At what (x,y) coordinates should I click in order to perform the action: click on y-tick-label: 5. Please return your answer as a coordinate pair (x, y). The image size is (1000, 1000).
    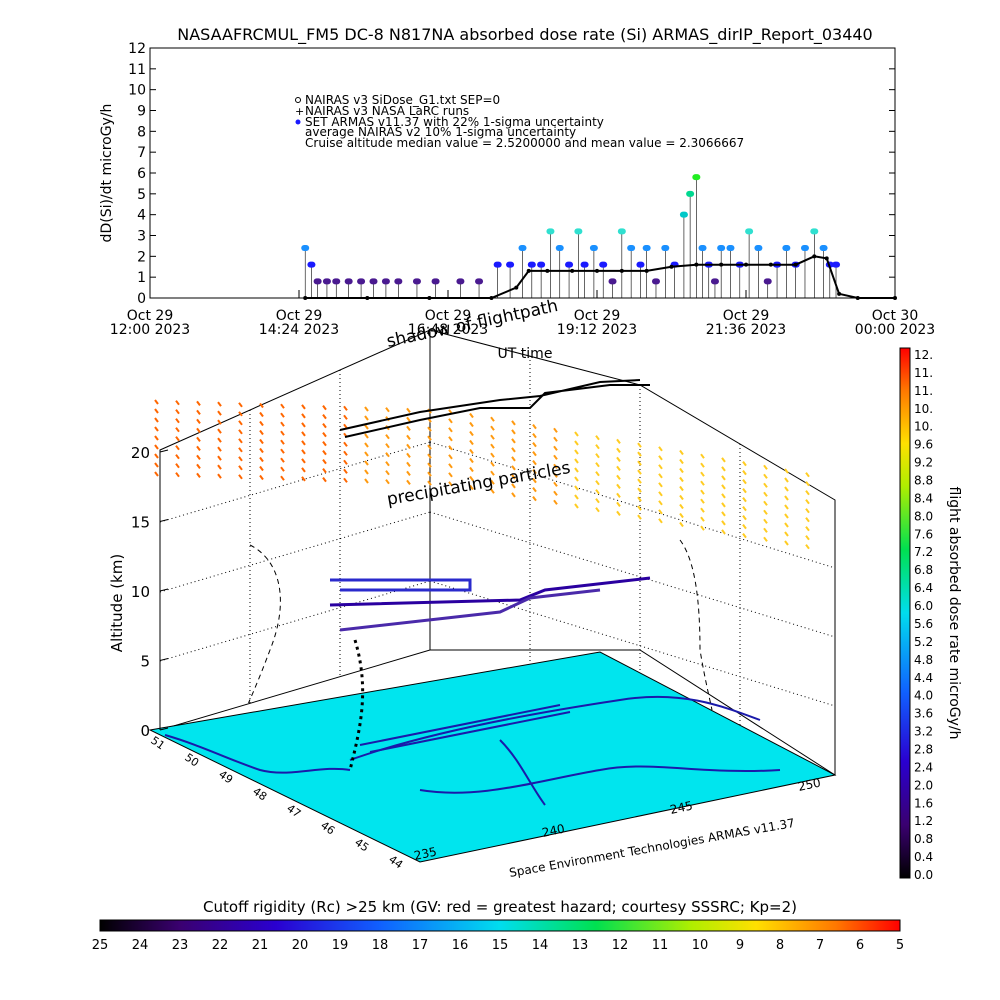
    Looking at the image, I should click on (141, 195).